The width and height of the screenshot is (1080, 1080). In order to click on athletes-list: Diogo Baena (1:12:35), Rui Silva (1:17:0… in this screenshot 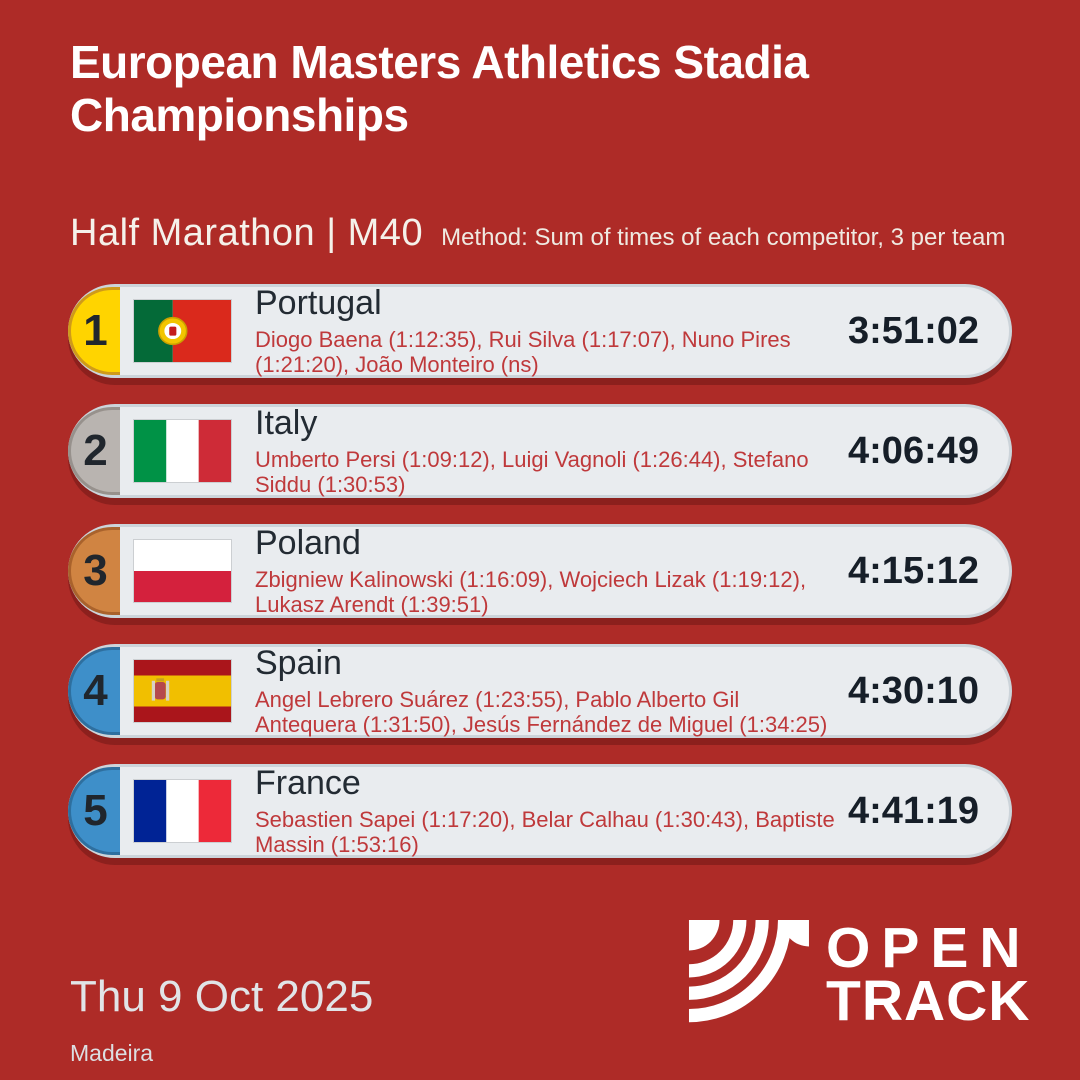, I will do `click(523, 352)`.